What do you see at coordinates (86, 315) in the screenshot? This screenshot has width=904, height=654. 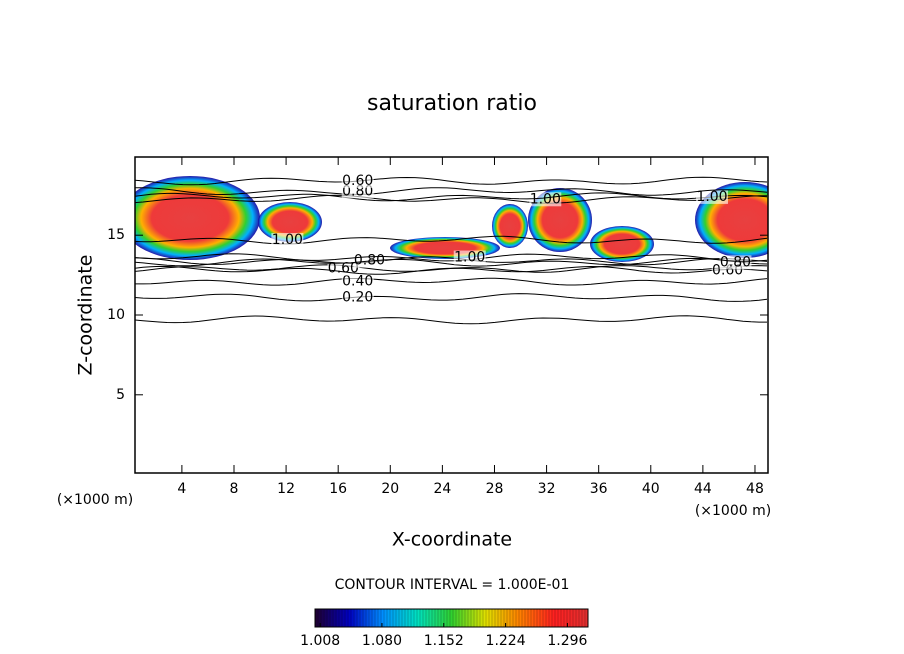 I see `y-axis-label: Z-coordinate` at bounding box center [86, 315].